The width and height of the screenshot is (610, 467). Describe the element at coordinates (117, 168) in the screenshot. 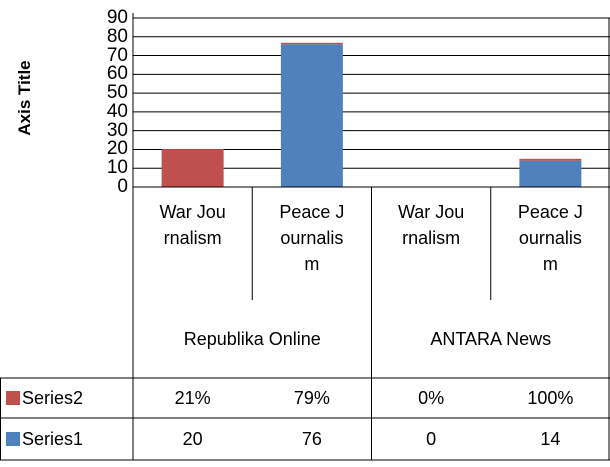

I see `y-tick-label: 10` at that location.